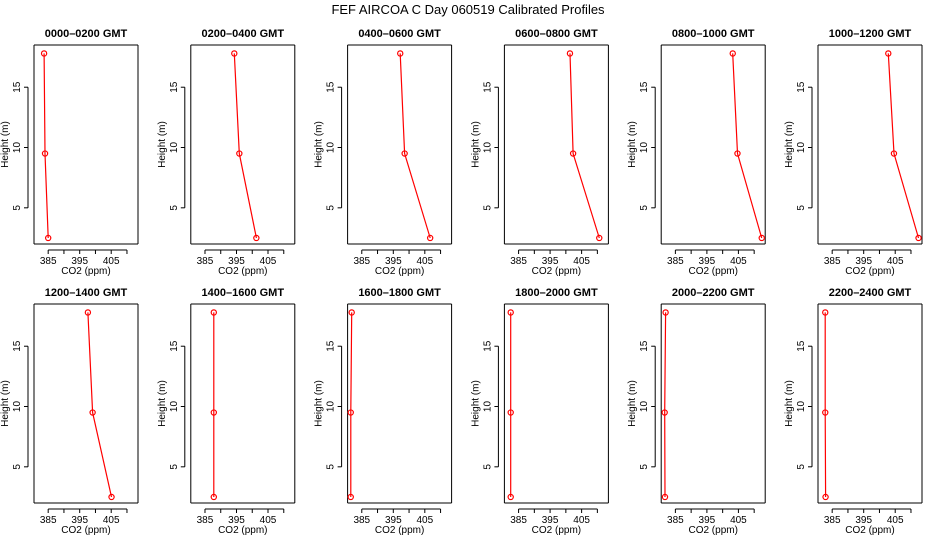 The width and height of the screenshot is (936, 540). What do you see at coordinates (556, 34) in the screenshot?
I see `panel-title: 0600–0800 GMT` at bounding box center [556, 34].